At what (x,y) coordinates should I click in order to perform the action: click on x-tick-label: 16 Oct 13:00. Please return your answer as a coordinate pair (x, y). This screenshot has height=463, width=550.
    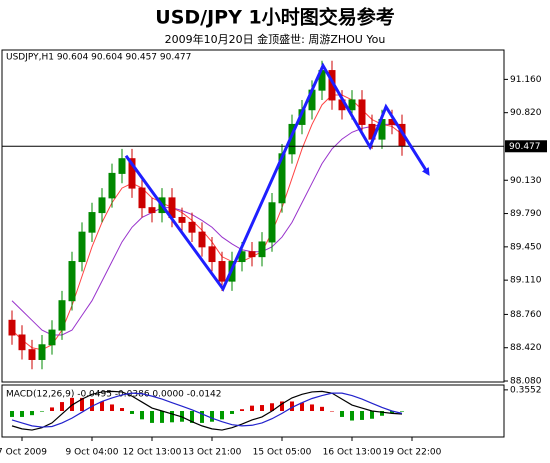
    Looking at the image, I should click on (352, 453).